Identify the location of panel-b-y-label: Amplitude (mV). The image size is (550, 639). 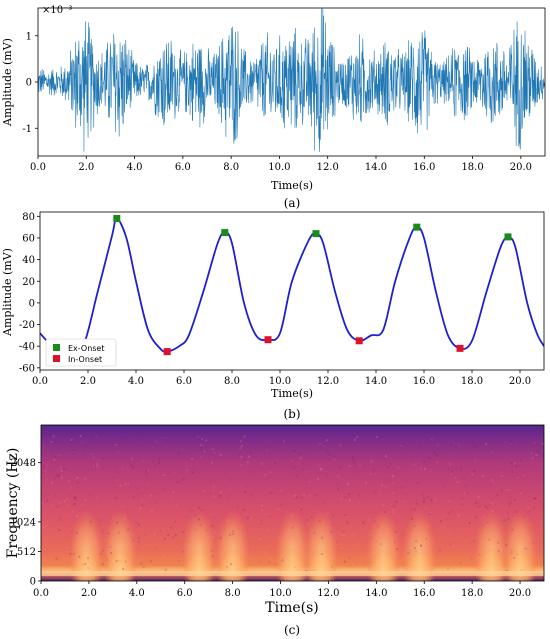
(7, 292).